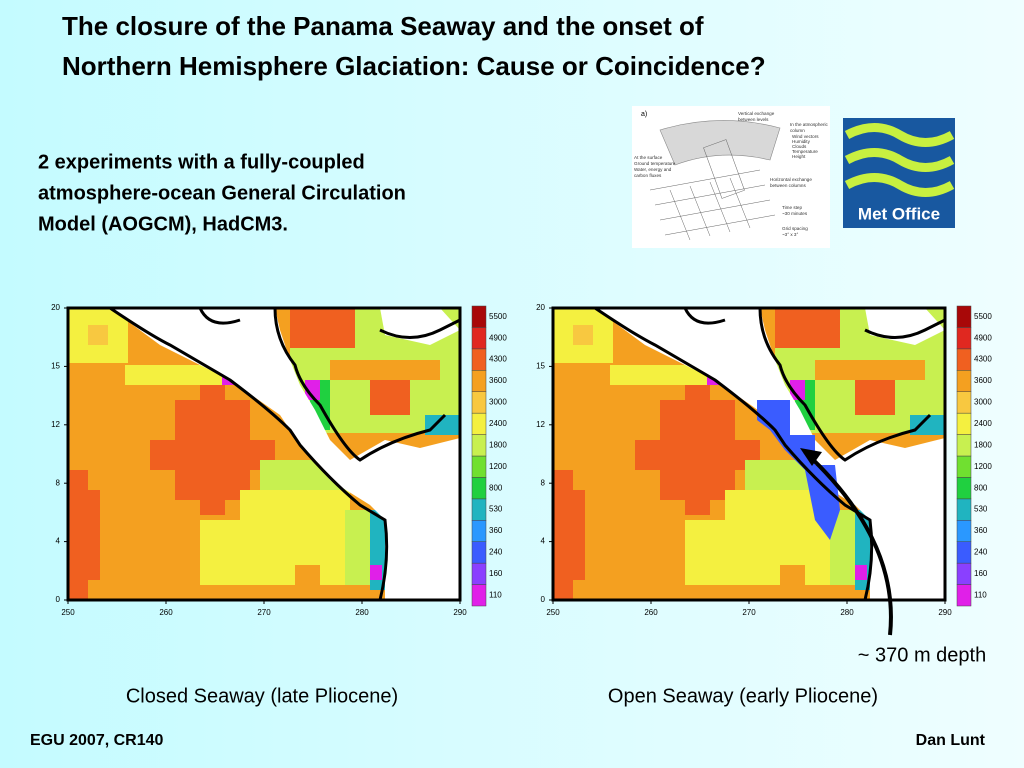  What do you see at coordinates (981, 552) in the screenshot?
I see `colorbar-label: 240` at bounding box center [981, 552].